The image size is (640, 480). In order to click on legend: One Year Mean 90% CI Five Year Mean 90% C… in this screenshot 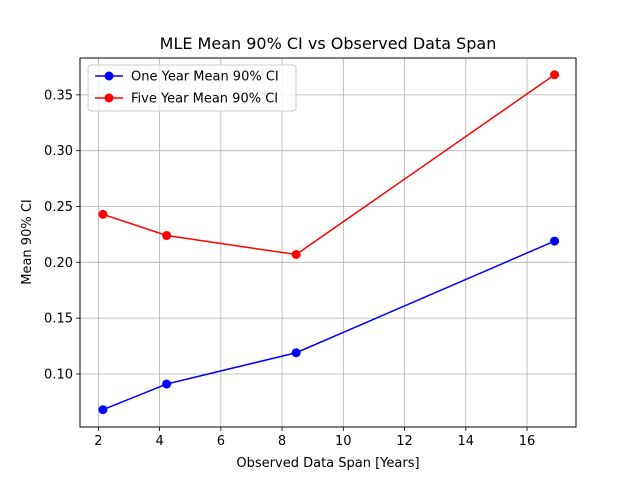, I will do `click(192, 88)`.